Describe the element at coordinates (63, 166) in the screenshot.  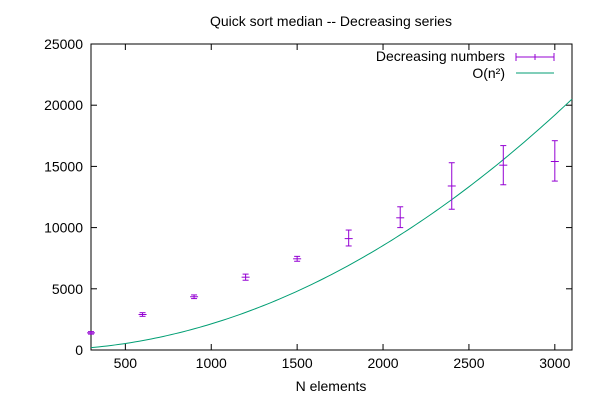
I see `y-tick-label: 15000` at that location.